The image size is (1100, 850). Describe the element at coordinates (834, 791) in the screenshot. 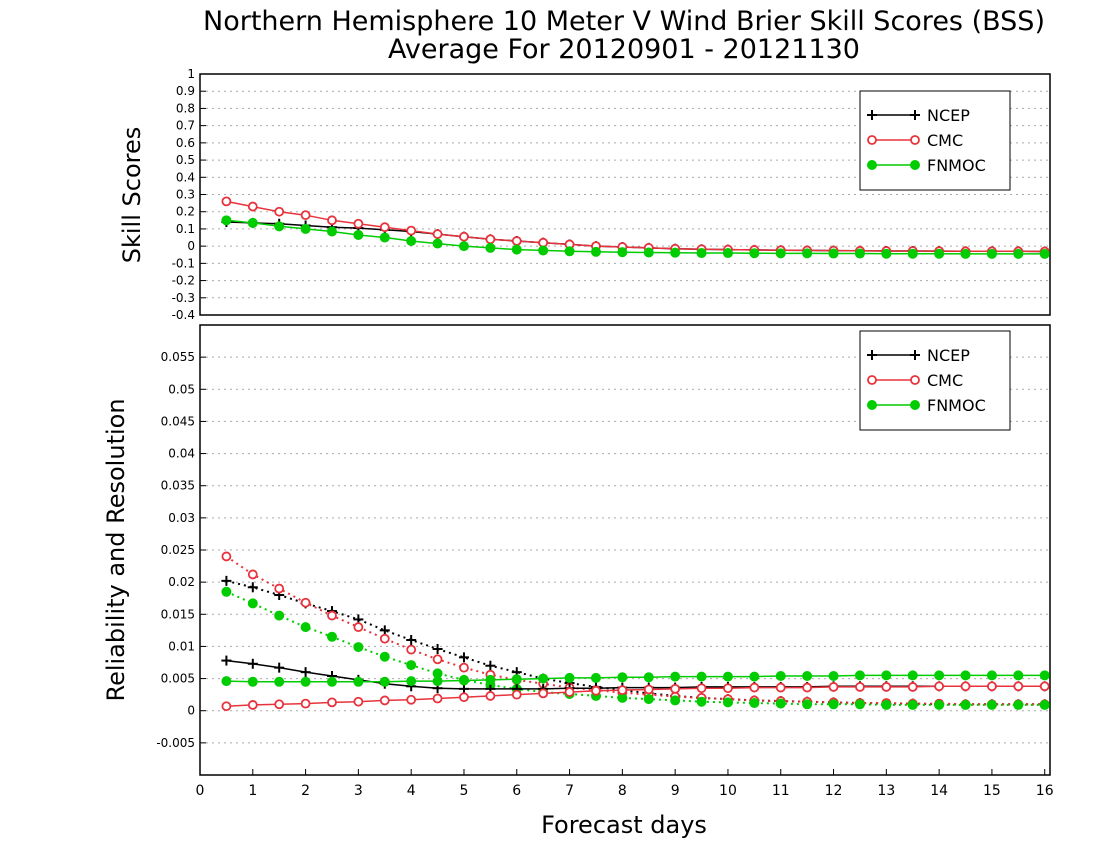

I see `x-tick-label: 12` at that location.